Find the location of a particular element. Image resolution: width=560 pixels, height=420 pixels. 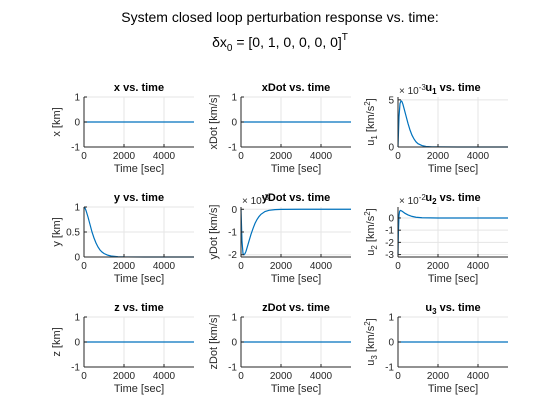

subplot-title: u1 vs. time is located at coordinates (452, 89).